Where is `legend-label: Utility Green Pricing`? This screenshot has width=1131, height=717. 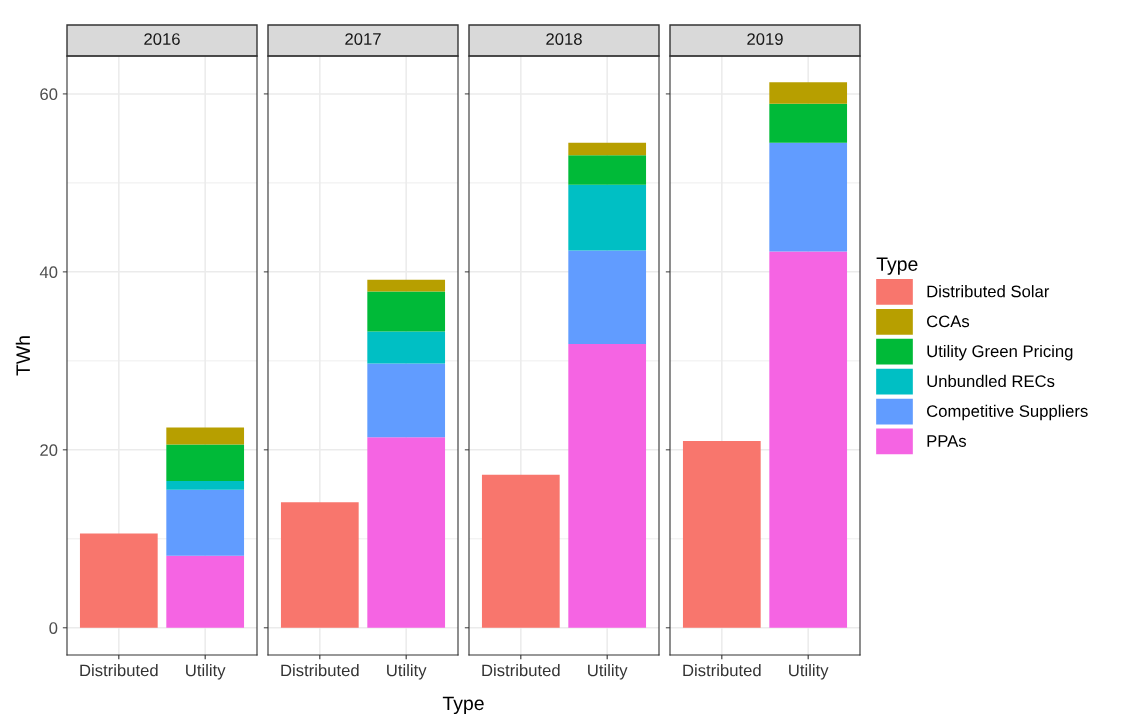 legend-label: Utility Green Pricing is located at coordinates (1000, 352).